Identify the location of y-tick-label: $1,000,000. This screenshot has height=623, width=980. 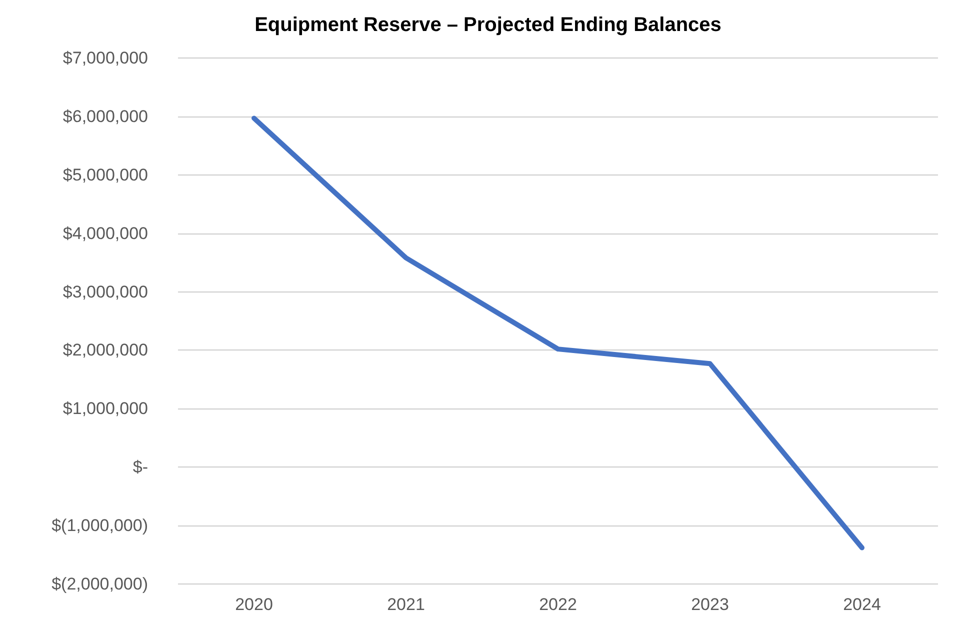
(105, 408).